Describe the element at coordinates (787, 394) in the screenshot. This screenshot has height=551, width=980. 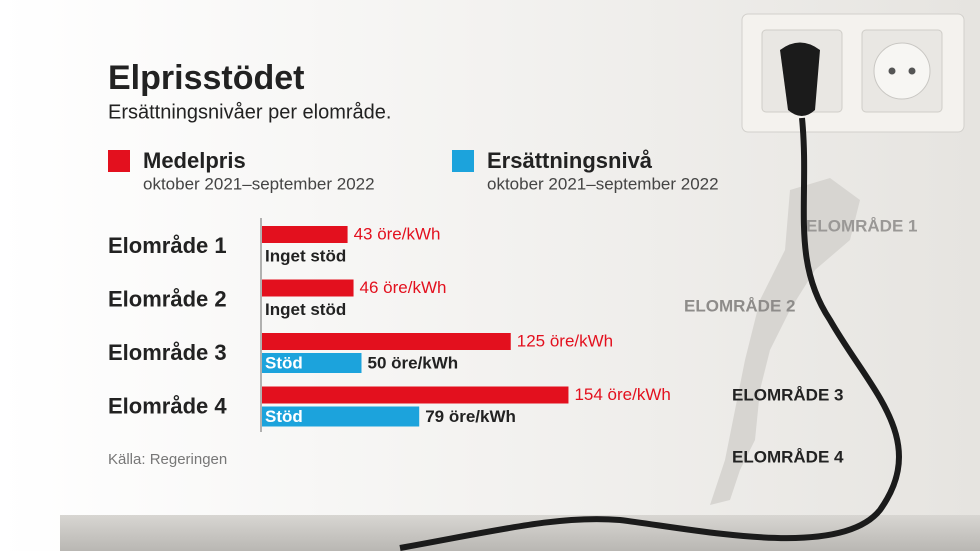
I see `map-label: ELOMRÅDE 3` at that location.